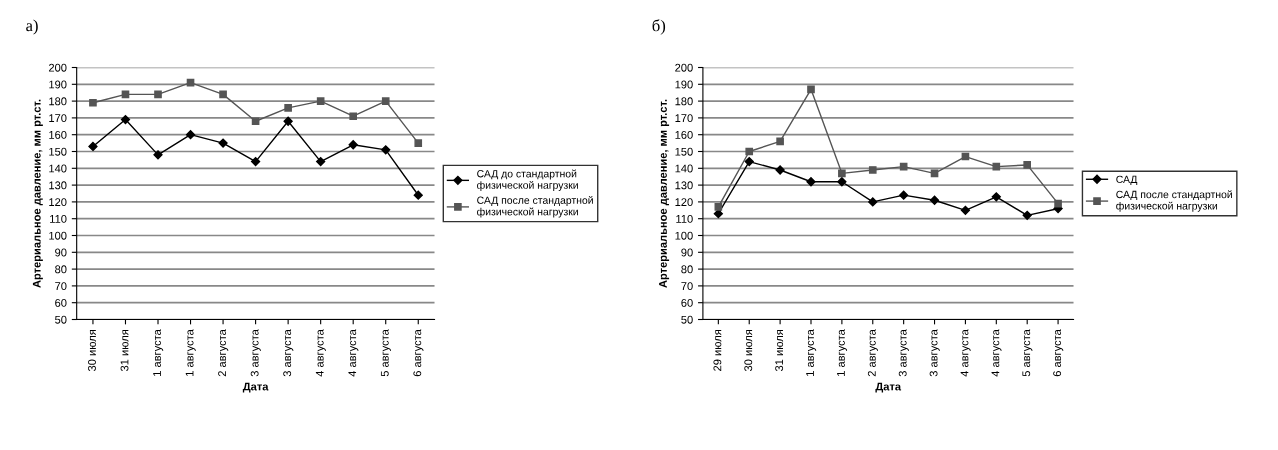  What do you see at coordinates (32, 27) in the screenshot?
I see `chart-title: а)` at bounding box center [32, 27].